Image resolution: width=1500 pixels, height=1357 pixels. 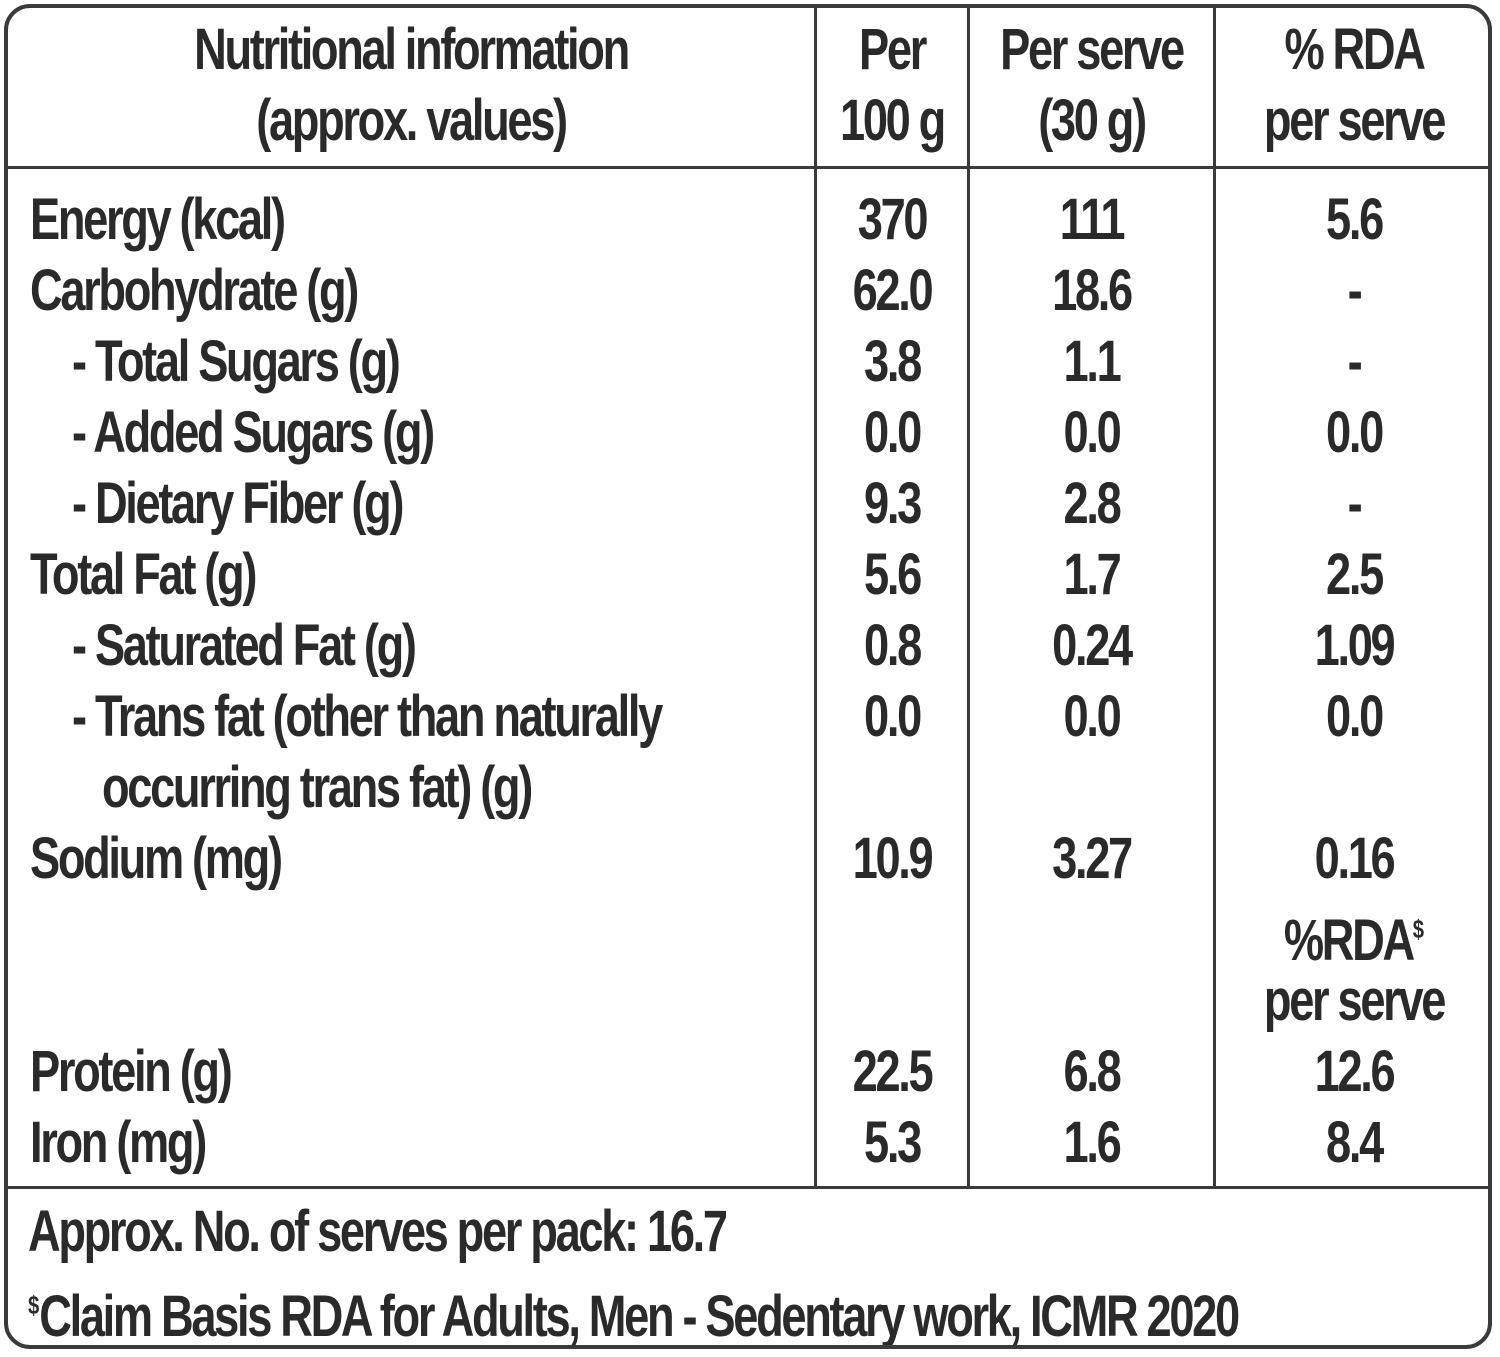 What do you see at coordinates (412, 120) in the screenshot?
I see `header-label-line2: (approx. values)` at bounding box center [412, 120].